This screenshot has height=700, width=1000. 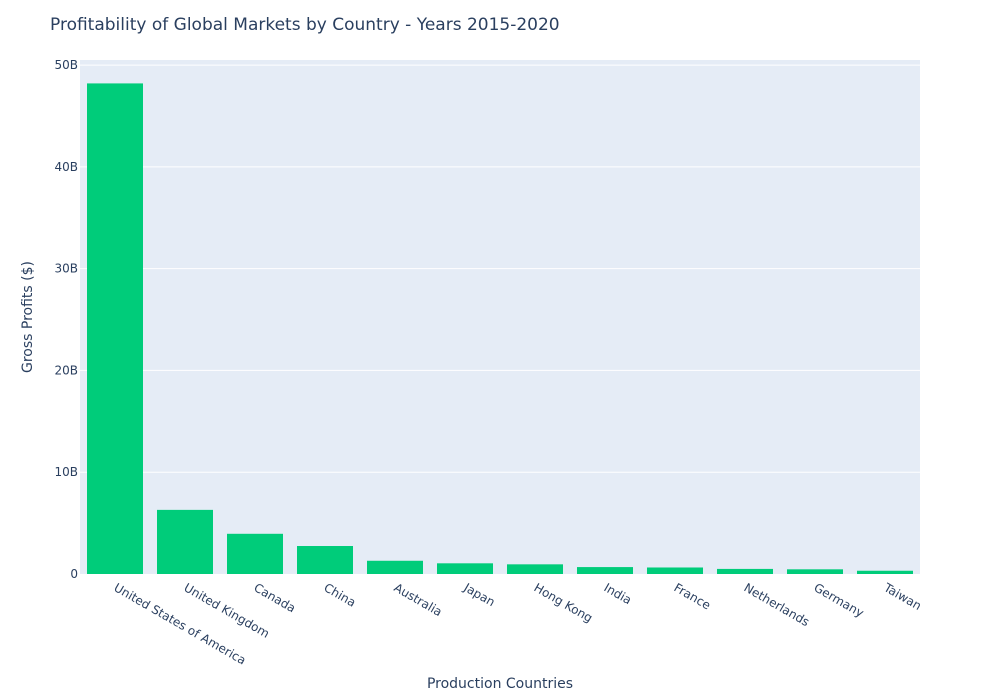 I want to click on x-tick-label: Japan, so click(x=479, y=594).